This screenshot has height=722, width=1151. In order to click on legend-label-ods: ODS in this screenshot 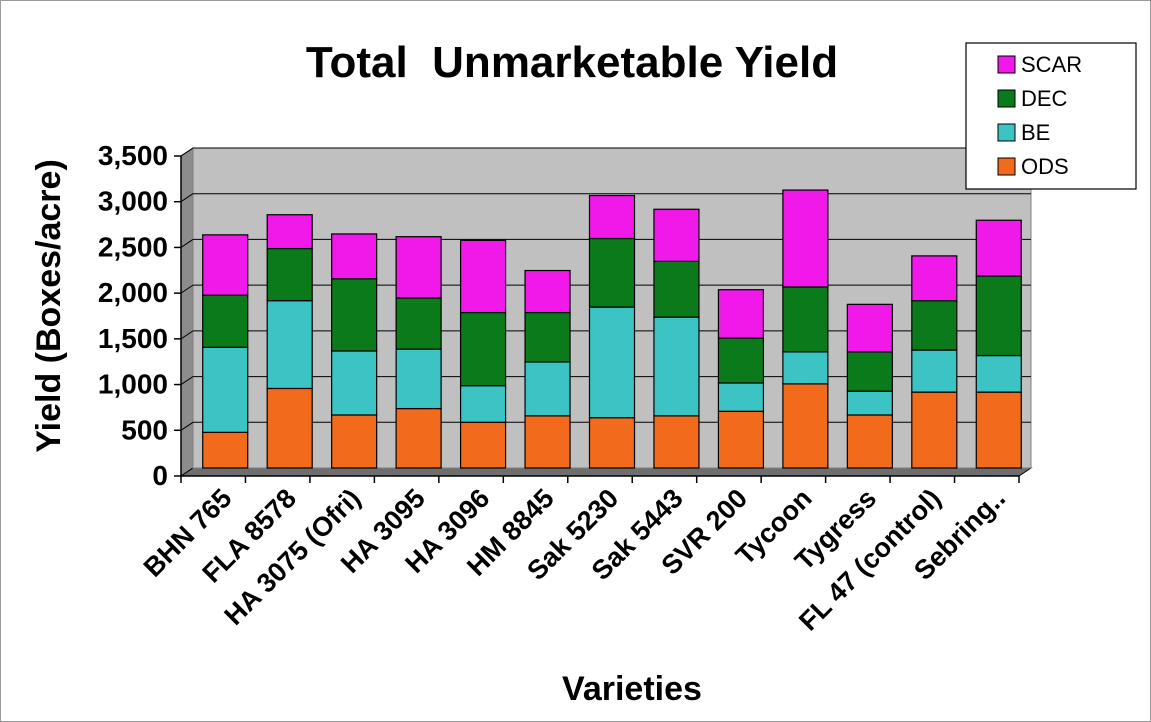, I will do `click(1045, 166)`.